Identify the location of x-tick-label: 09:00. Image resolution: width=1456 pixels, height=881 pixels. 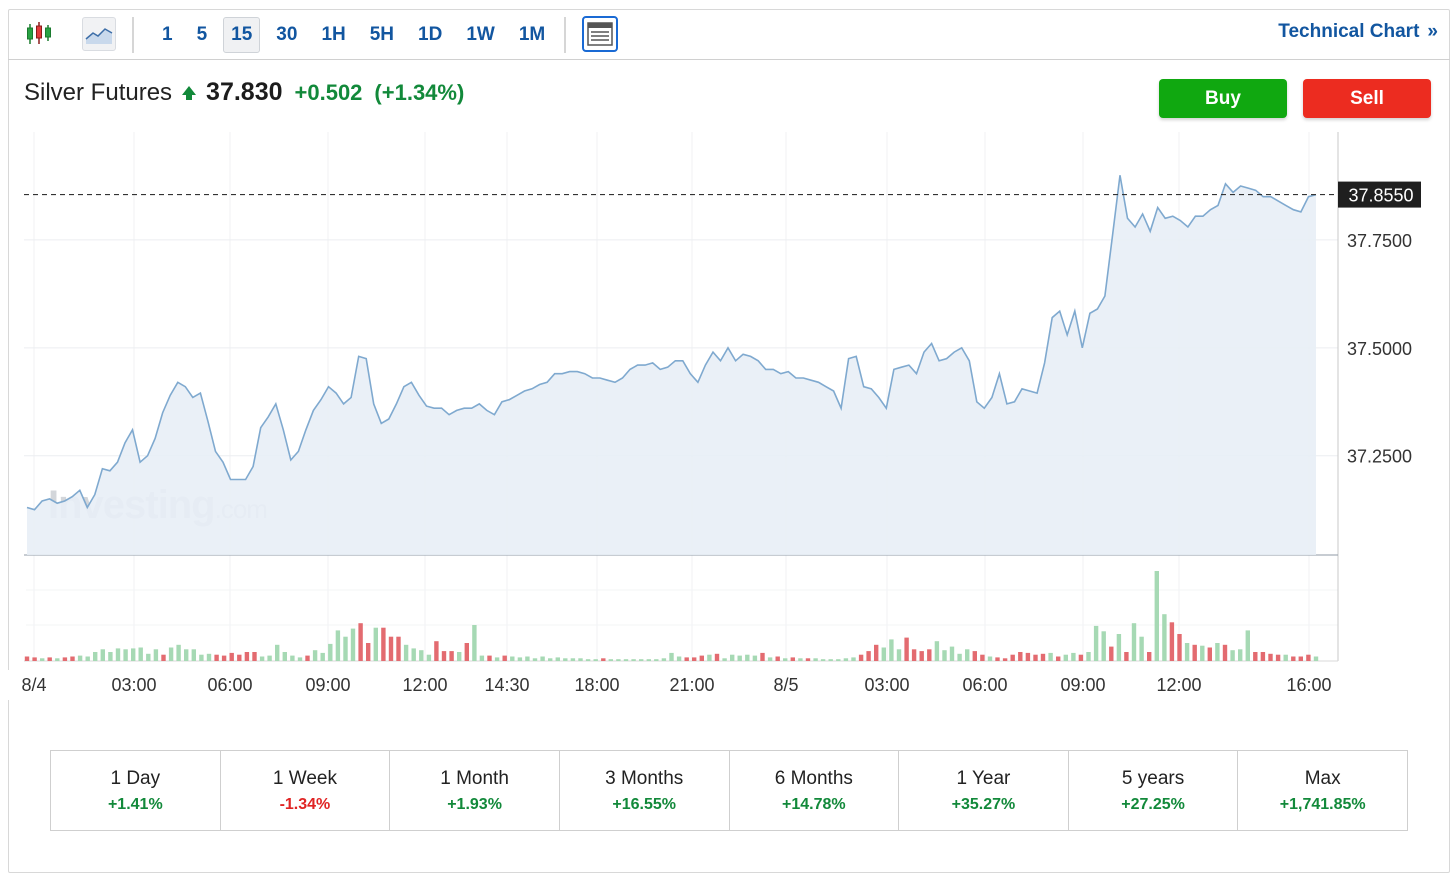
(327, 685).